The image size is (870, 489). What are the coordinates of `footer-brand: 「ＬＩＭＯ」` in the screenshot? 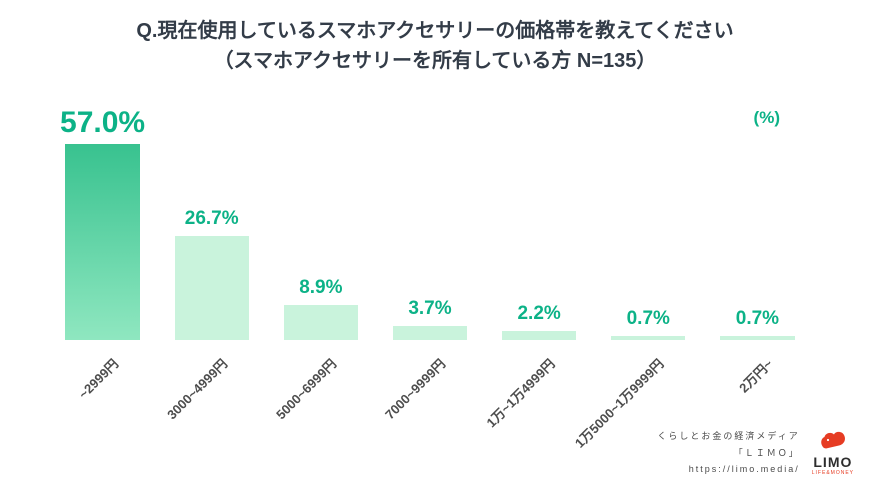 It's located at (766, 452).